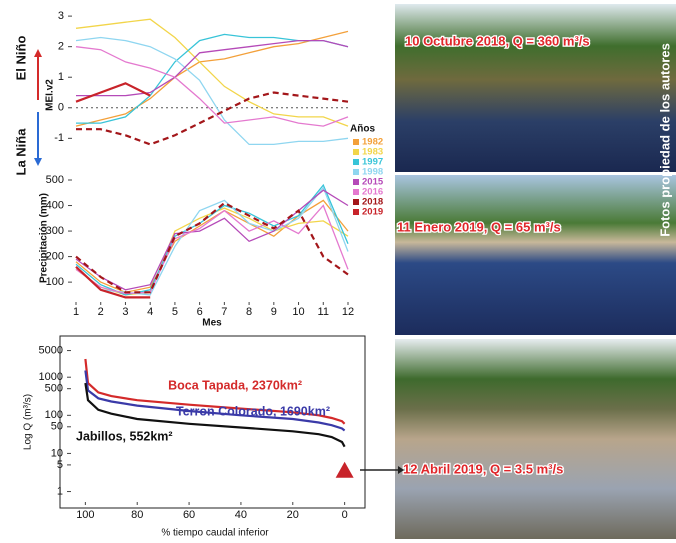 This screenshot has height=543, width=676. I want to click on y-axis-label: Log Q (m³/s), so click(28, 422).